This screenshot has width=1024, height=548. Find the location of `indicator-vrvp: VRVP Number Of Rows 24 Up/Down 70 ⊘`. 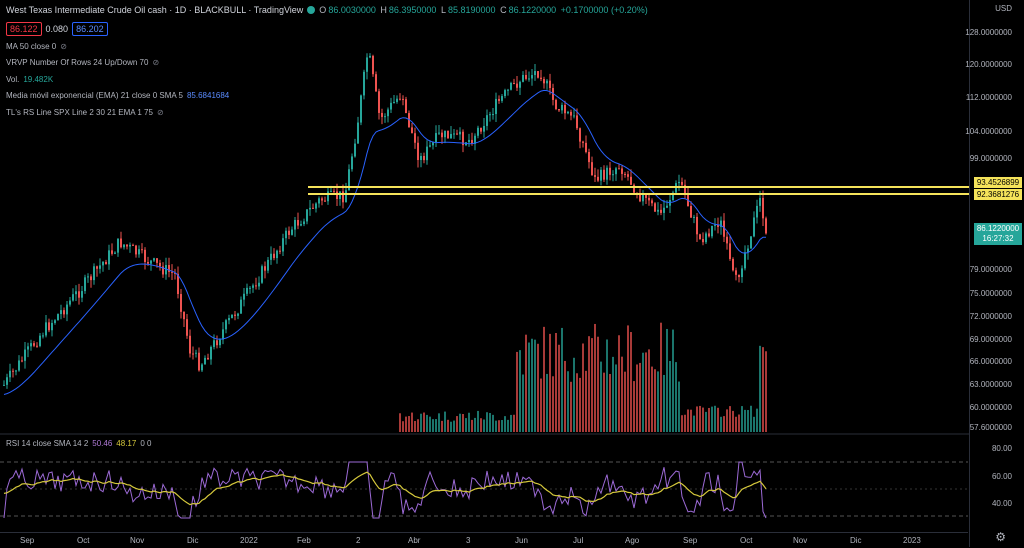

indicator-vrvp: VRVP Number Of Rows 24 Up/Down 70 ⊘ is located at coordinates (83, 62).